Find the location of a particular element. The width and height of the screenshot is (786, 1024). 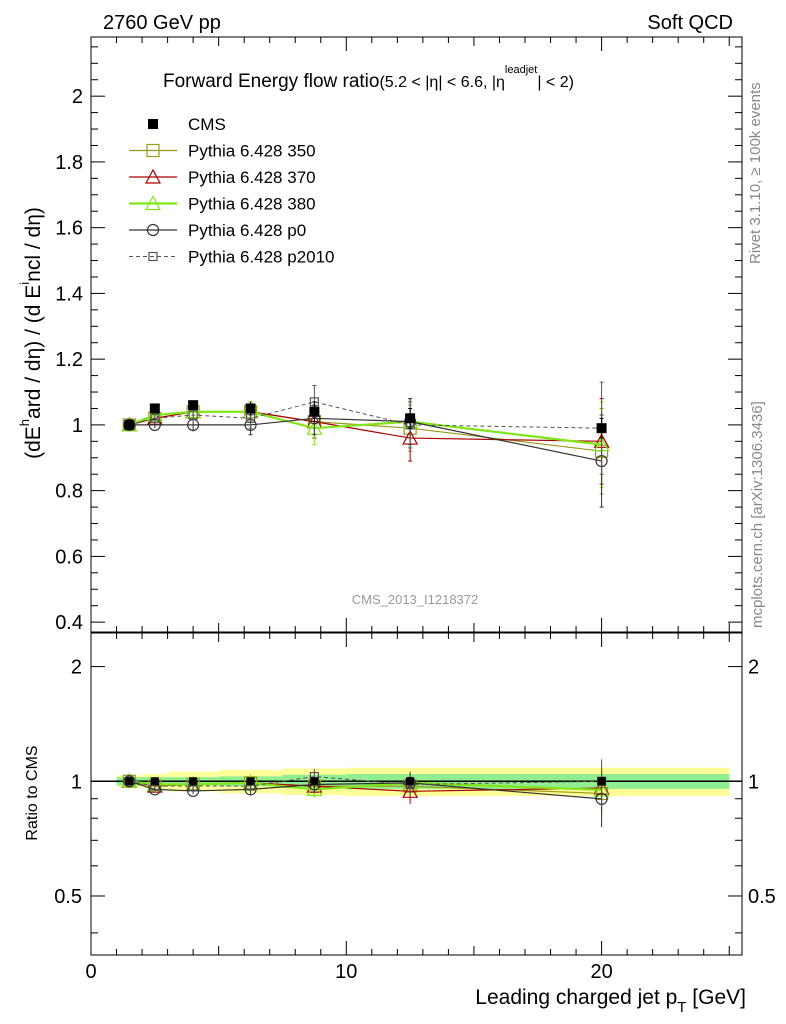

legend-item-350: Pythia 6.428 350 is located at coordinates (222, 151).